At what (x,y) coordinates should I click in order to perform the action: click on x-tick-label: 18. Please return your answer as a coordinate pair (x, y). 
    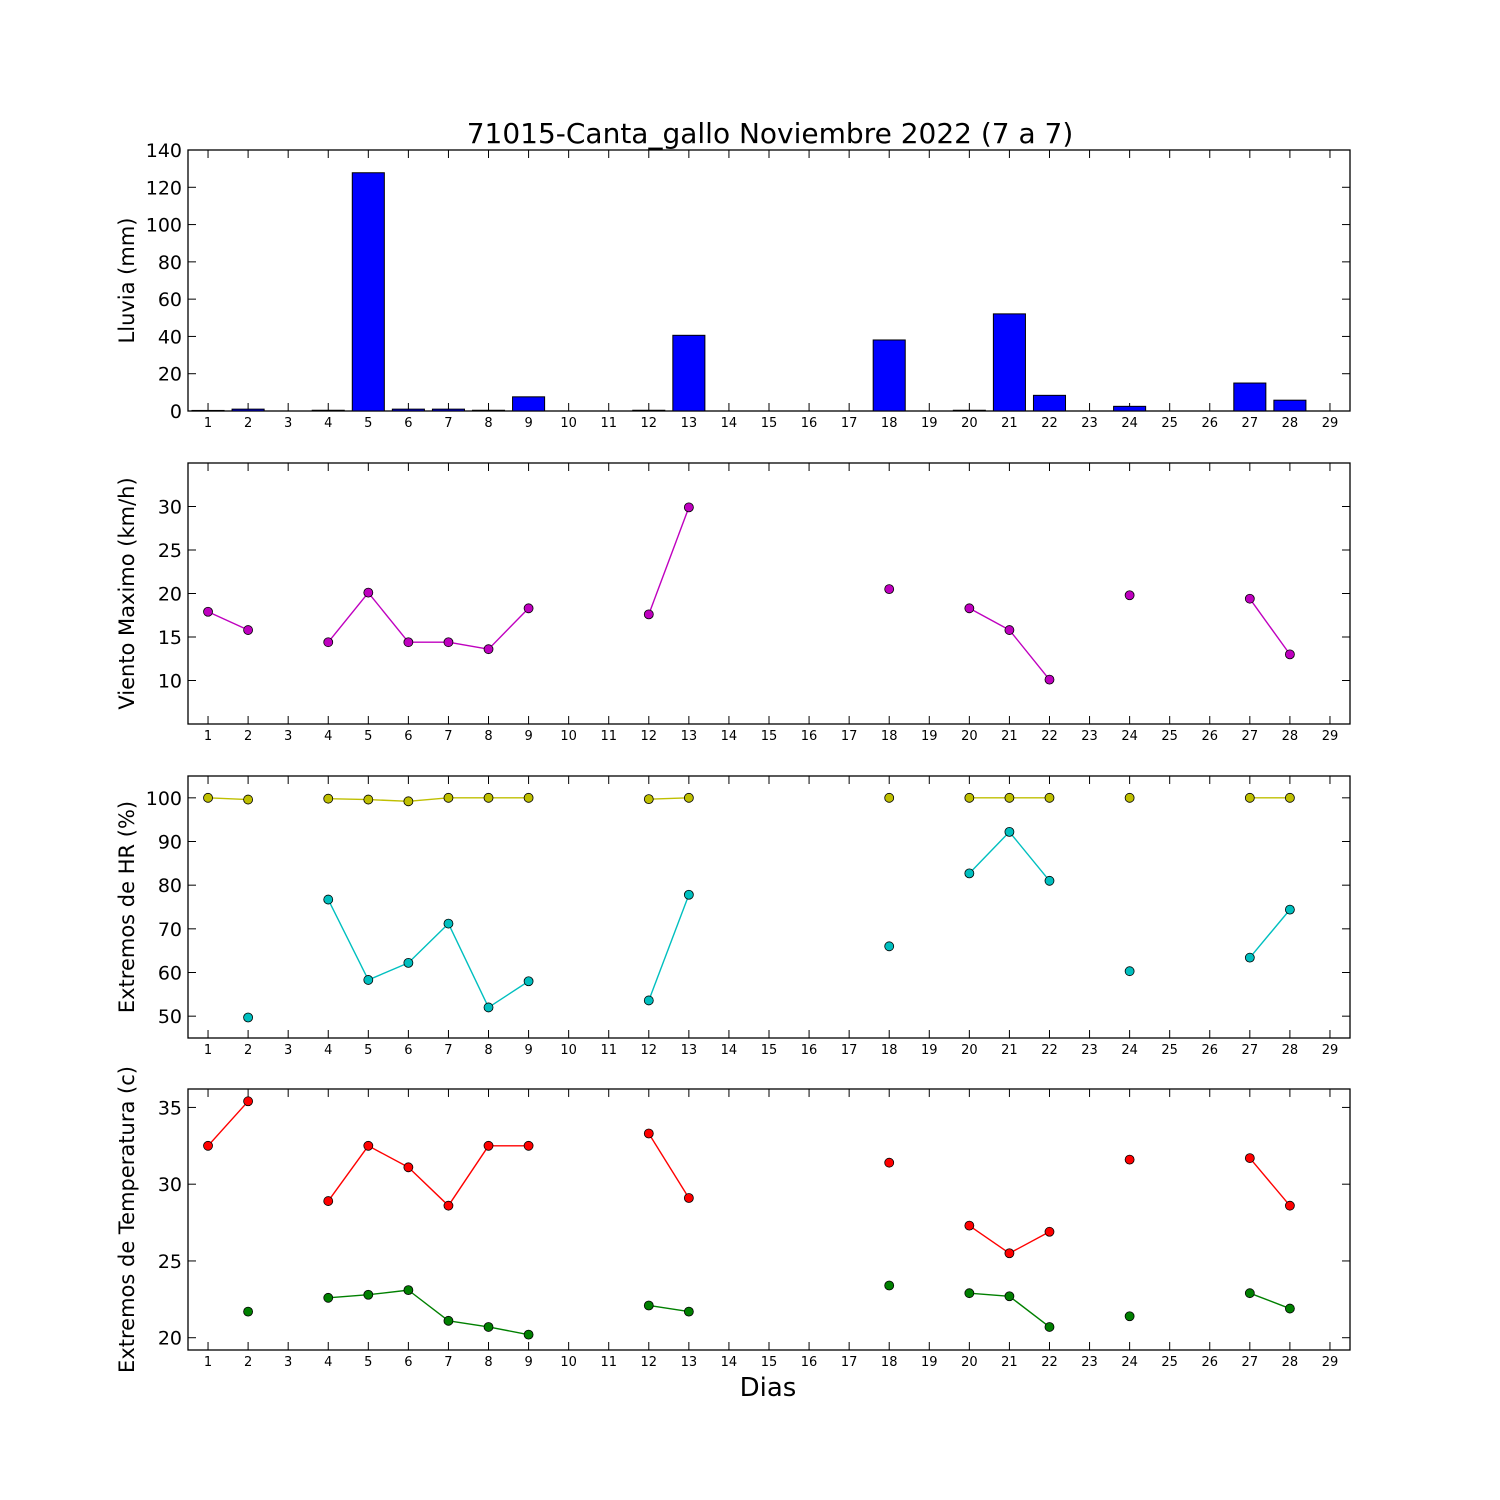
    Looking at the image, I should click on (889, 423).